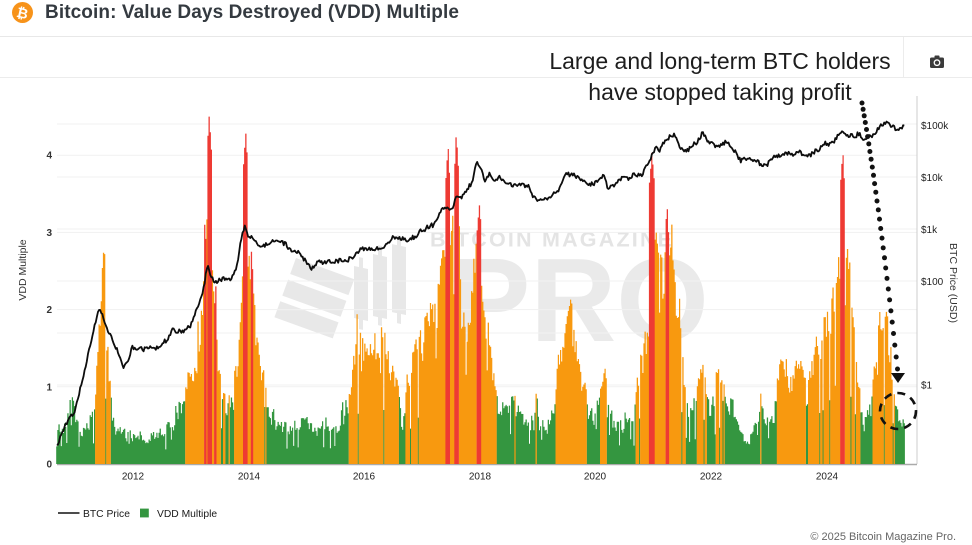 This screenshot has height=545, width=972. What do you see at coordinates (49, 465) in the screenshot?
I see `svg-text: 0` at bounding box center [49, 465].